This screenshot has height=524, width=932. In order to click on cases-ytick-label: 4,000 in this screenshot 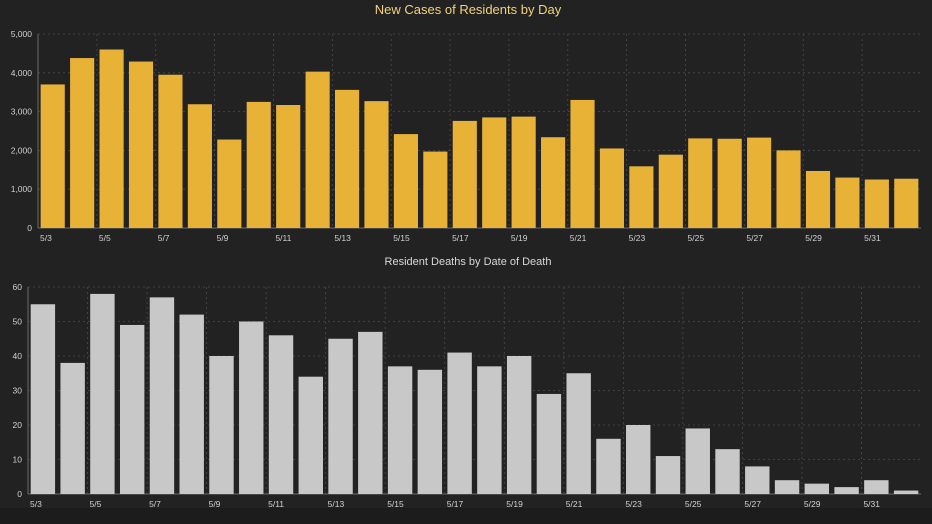, I will do `click(22, 73)`.